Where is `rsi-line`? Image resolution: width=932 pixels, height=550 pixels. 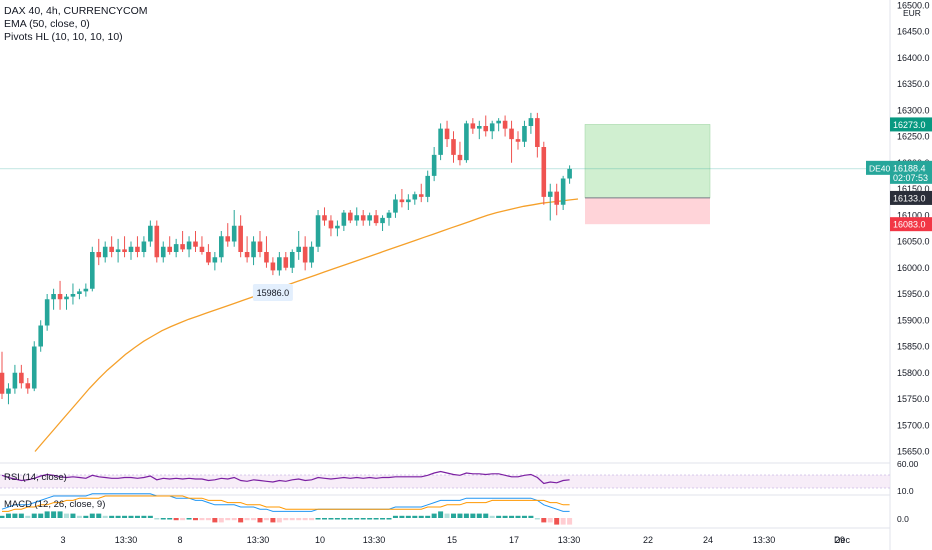 rsi-line is located at coordinates (285, 477).